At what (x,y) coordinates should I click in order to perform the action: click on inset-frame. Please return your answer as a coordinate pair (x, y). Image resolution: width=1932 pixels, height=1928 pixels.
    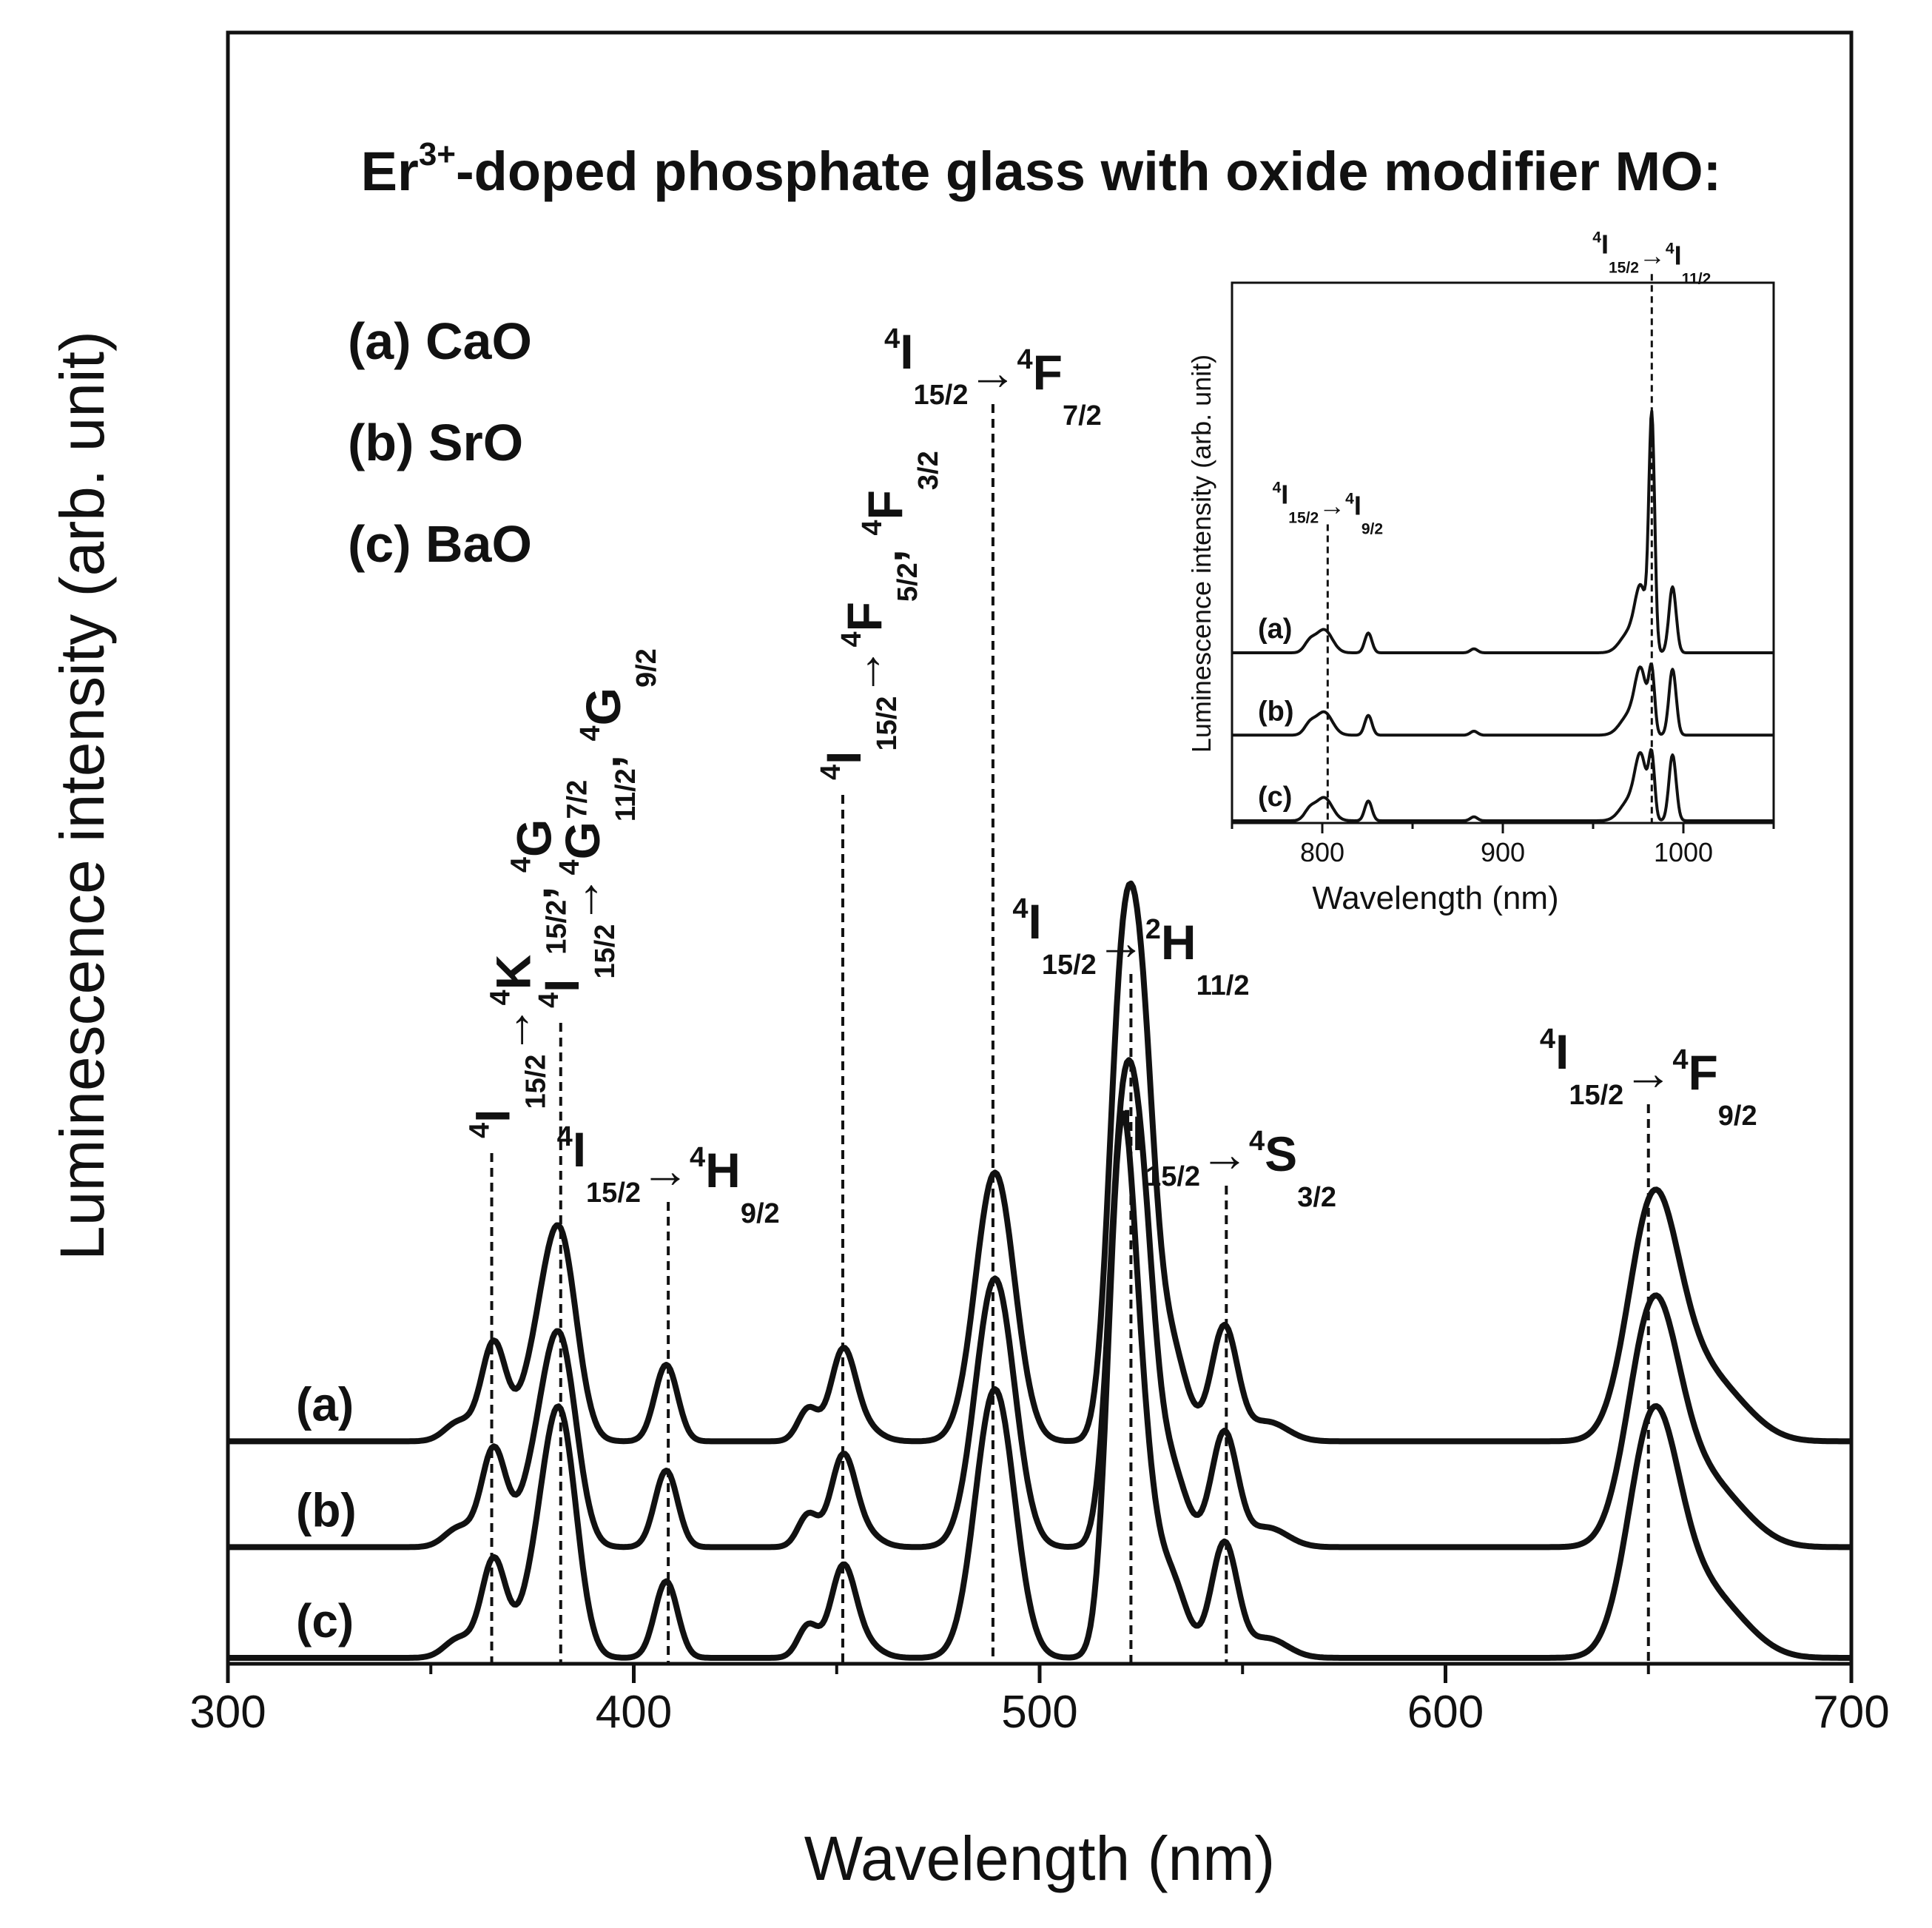
    Looking at the image, I should click on (1503, 552).